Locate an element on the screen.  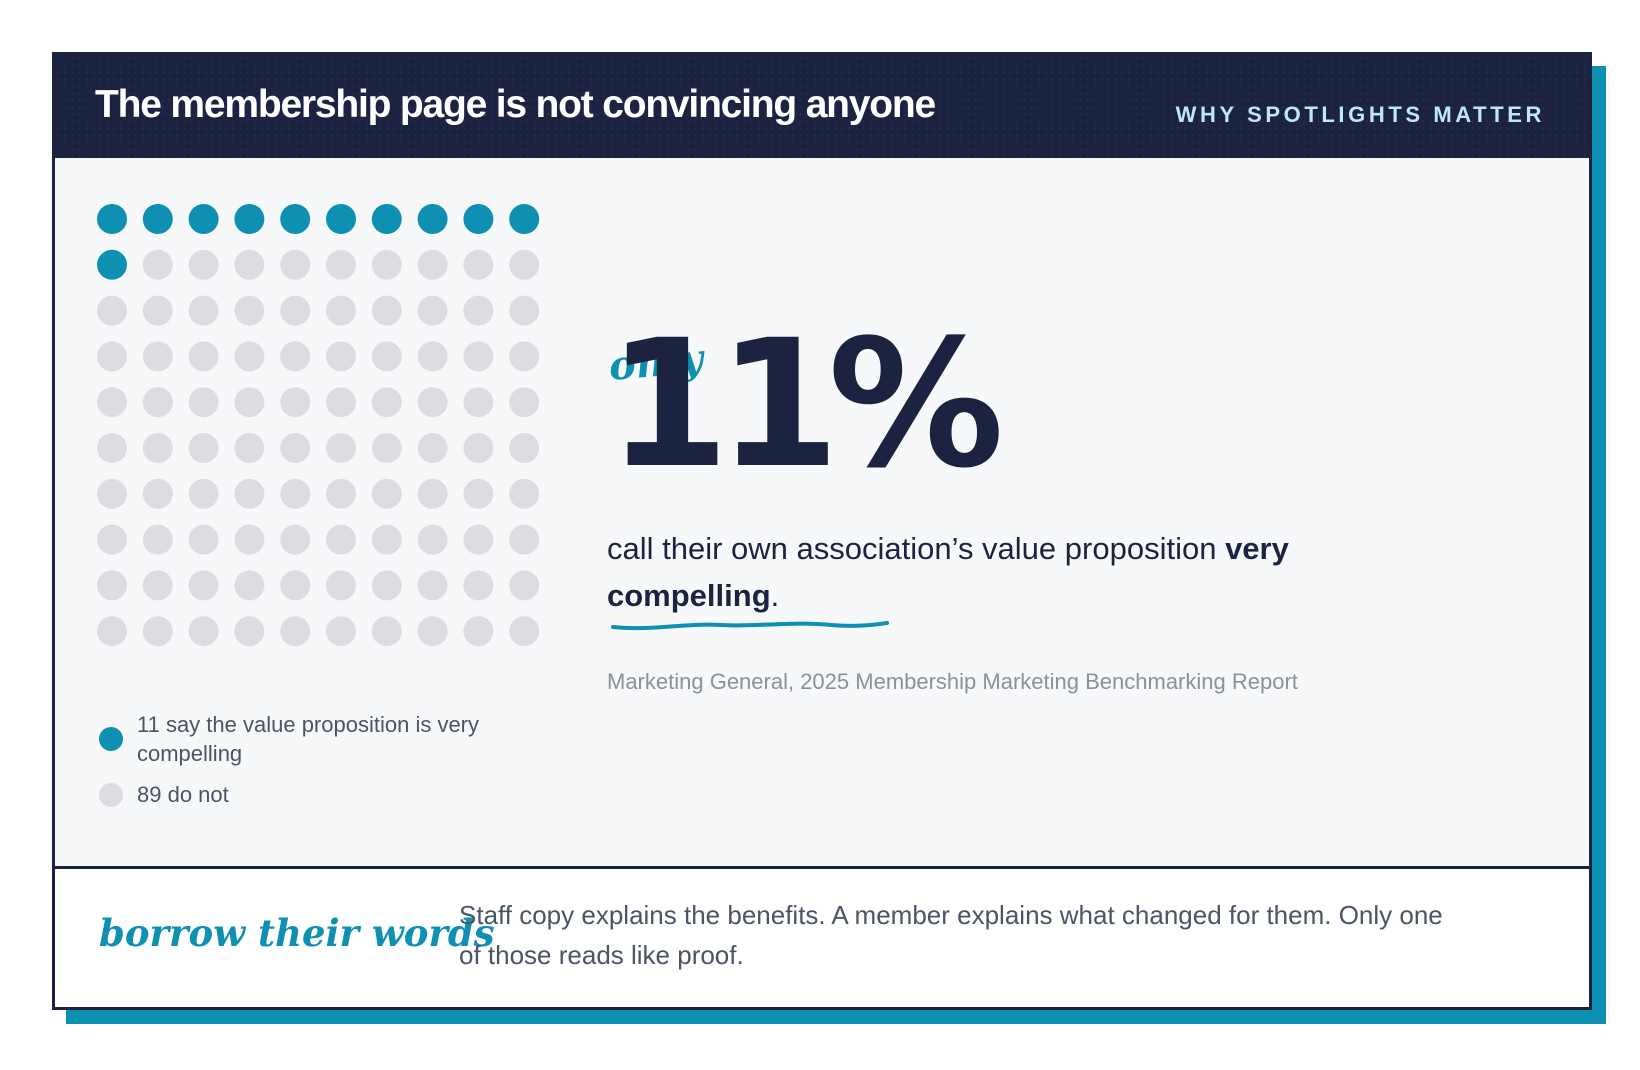
section-kicker: WHY SPOTLIGHTS MATTER is located at coordinates (1360, 114).